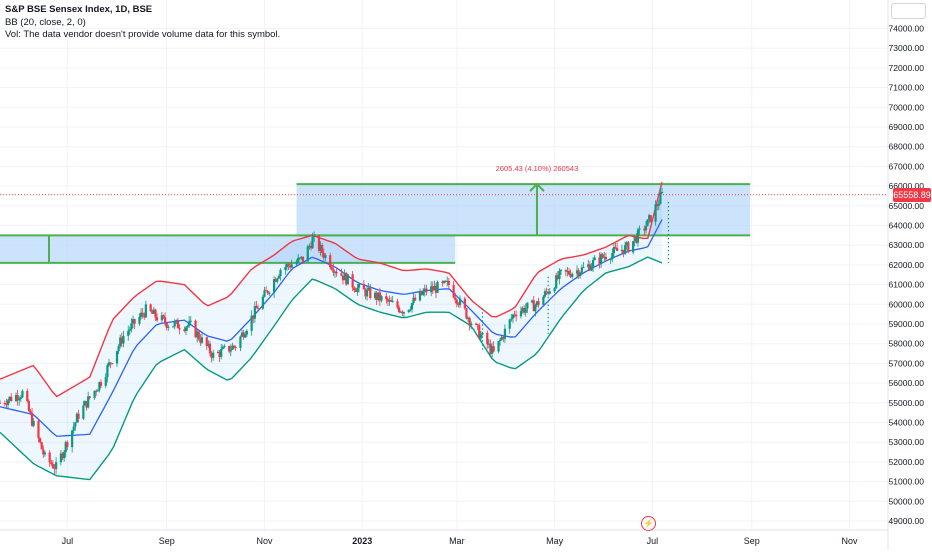  What do you see at coordinates (264, 541) in the screenshot?
I see `x-tick-label: Nov` at bounding box center [264, 541].